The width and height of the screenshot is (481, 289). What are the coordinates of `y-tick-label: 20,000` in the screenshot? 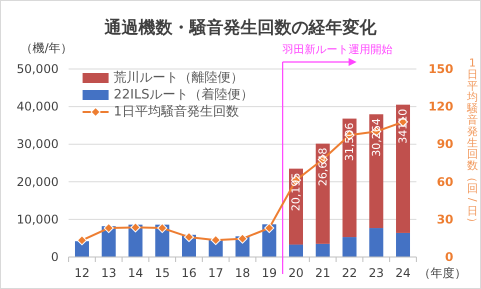 It's located at (37, 181).